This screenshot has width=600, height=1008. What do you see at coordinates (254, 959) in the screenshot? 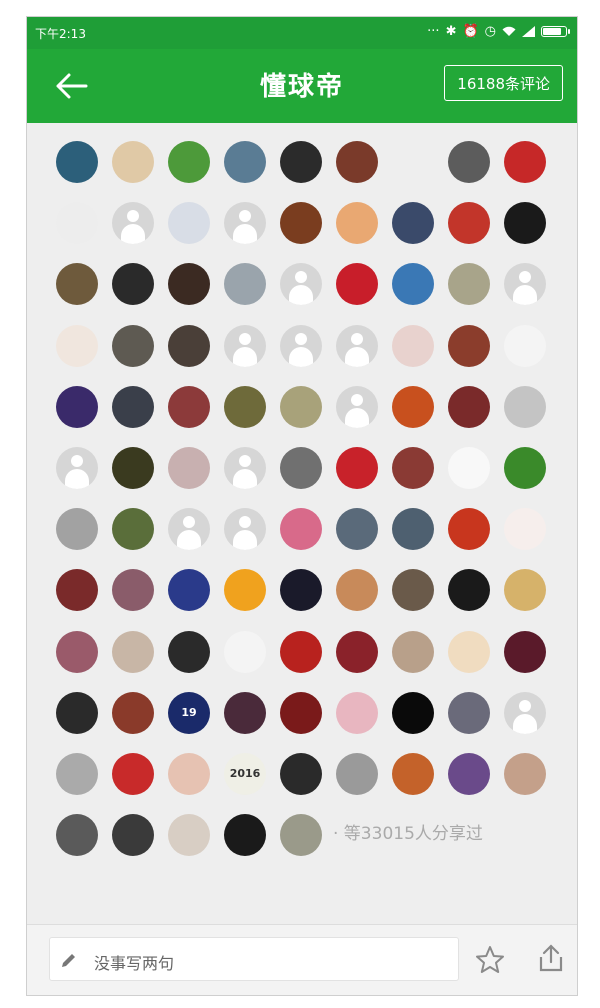
I see `comment-input: 没事写两句` at bounding box center [254, 959].